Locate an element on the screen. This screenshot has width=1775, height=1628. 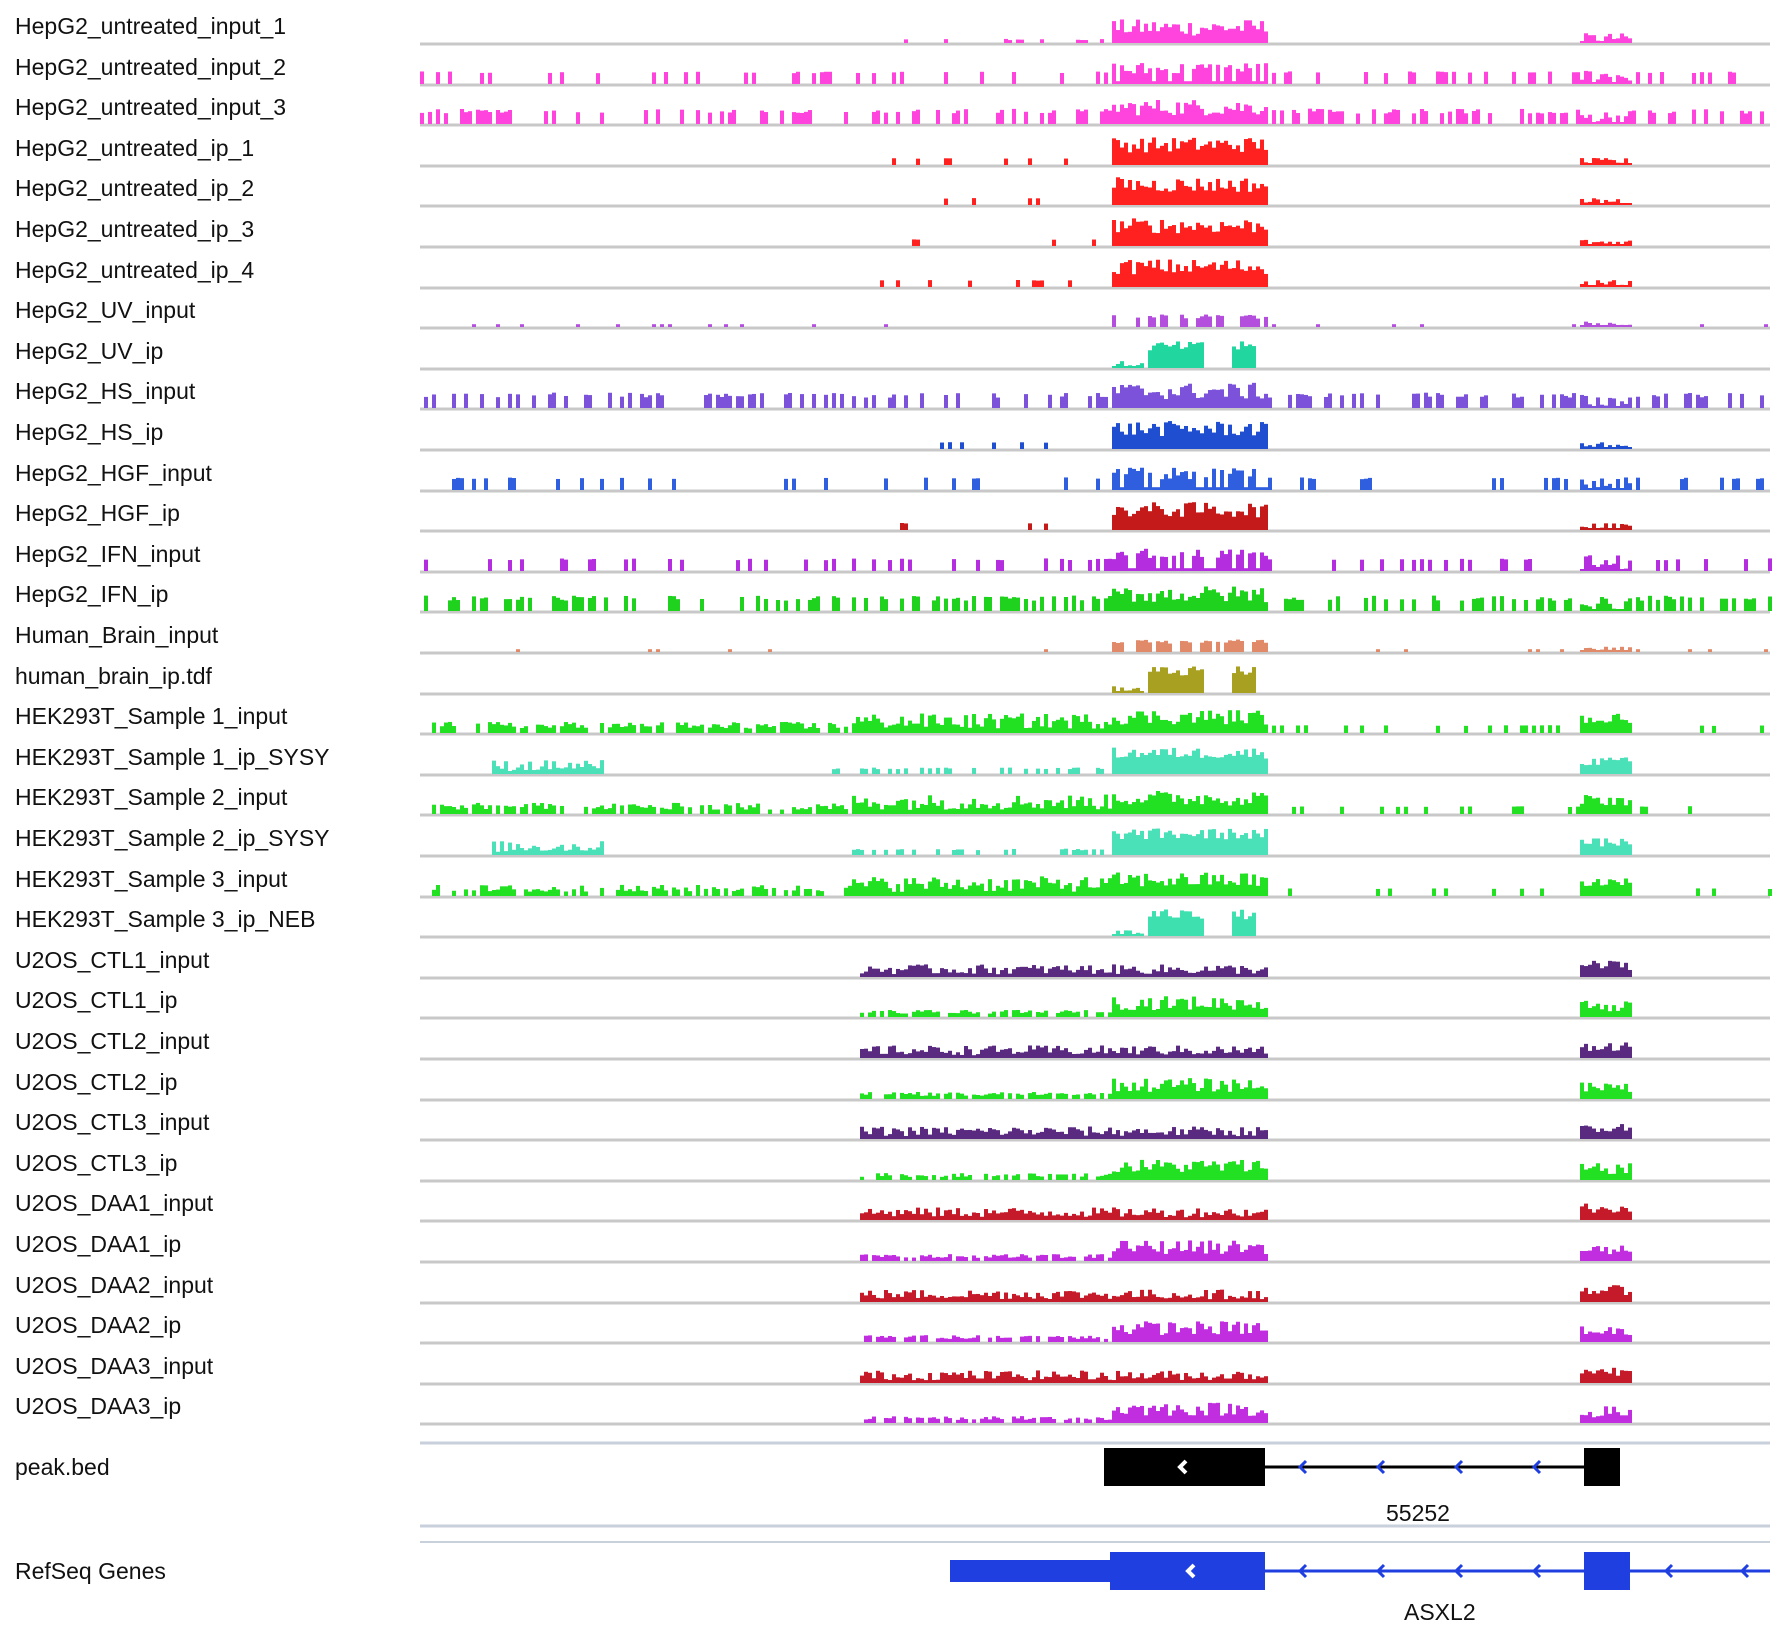
track-label: U2OS_DAA1_input is located at coordinates (114, 1203).